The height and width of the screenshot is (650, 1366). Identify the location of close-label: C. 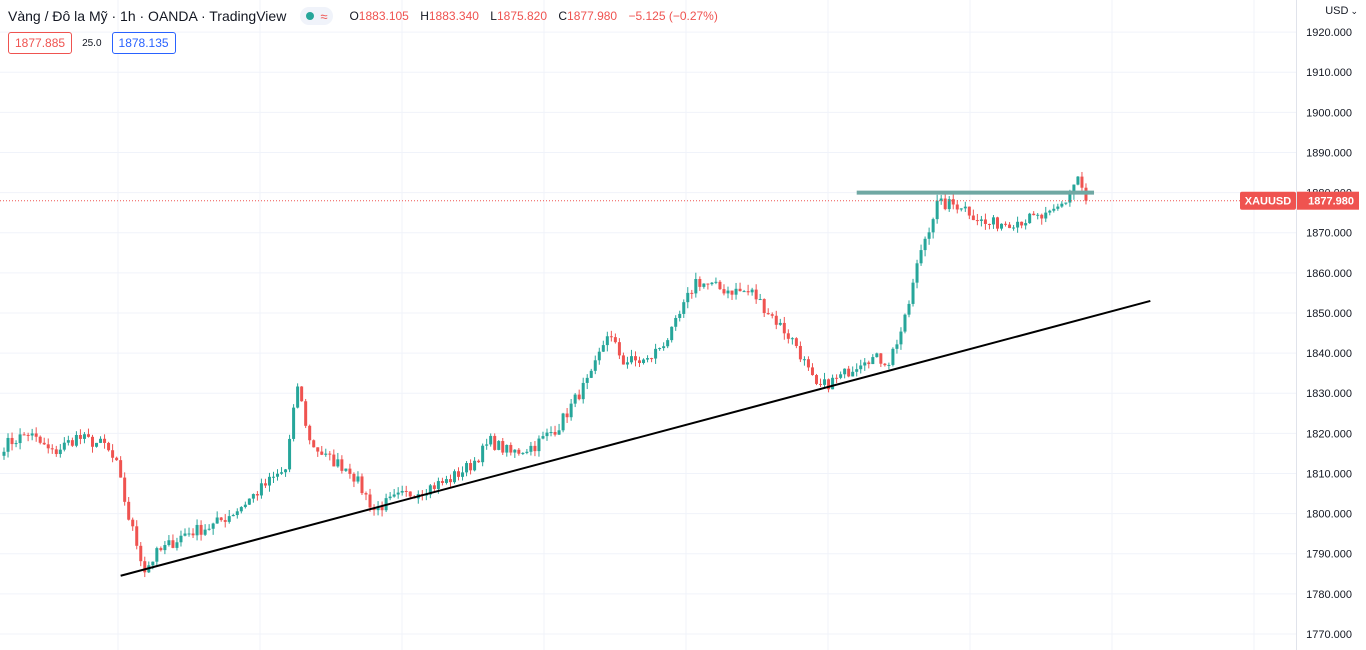
(563, 16).